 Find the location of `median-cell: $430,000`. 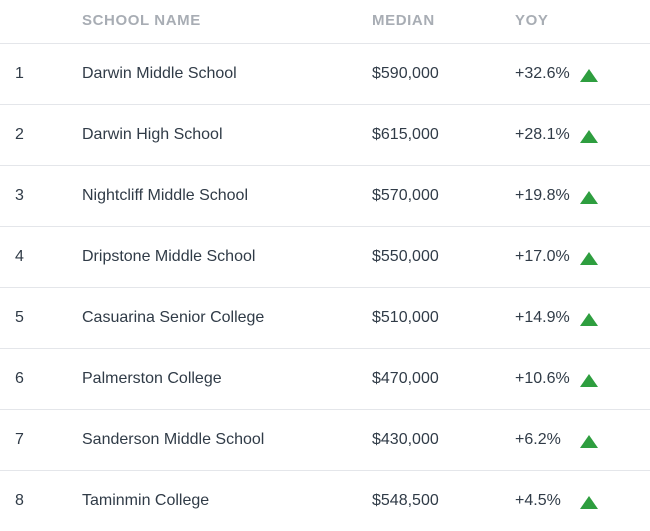

median-cell: $430,000 is located at coordinates (405, 439).